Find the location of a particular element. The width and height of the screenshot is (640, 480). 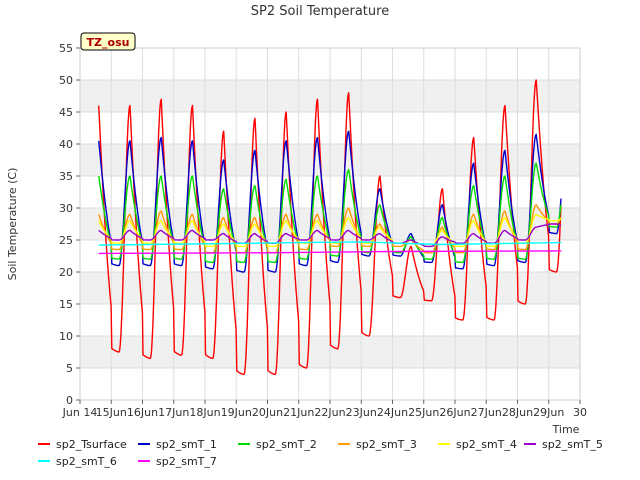

y-tick-label: 30 is located at coordinates (66, 208).